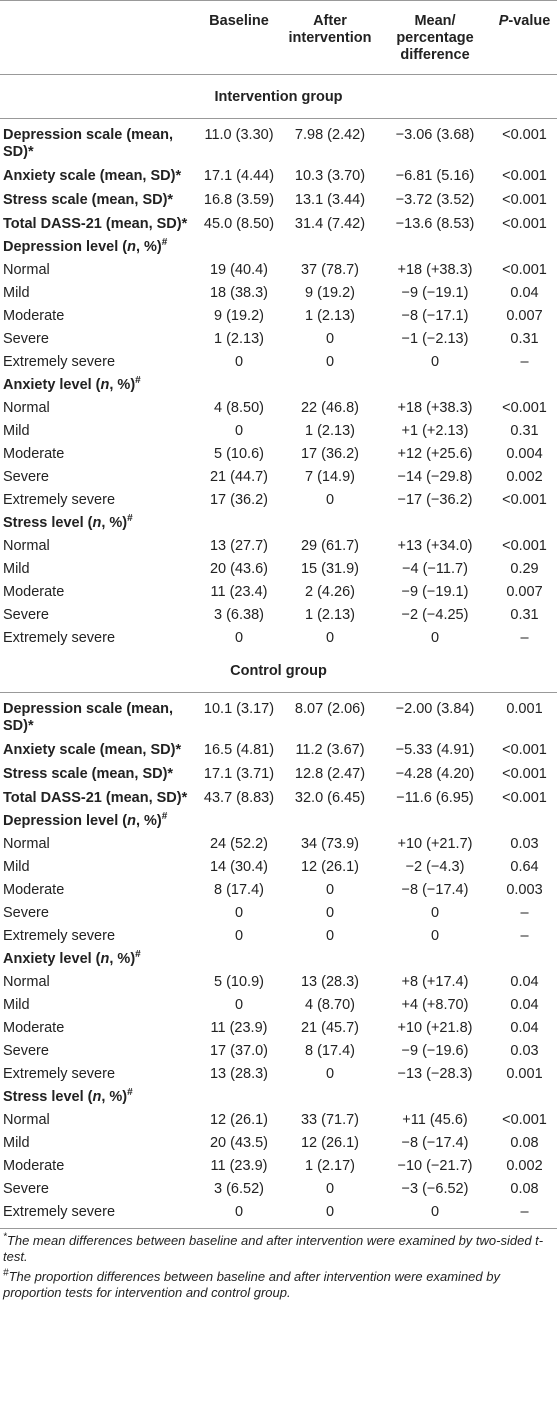 The height and width of the screenshot is (1418, 557). Describe the element at coordinates (278, 339) in the screenshot. I see `level-row: Severe 1 (2.13) 0 −1 (−2.13) 0.31` at that location.